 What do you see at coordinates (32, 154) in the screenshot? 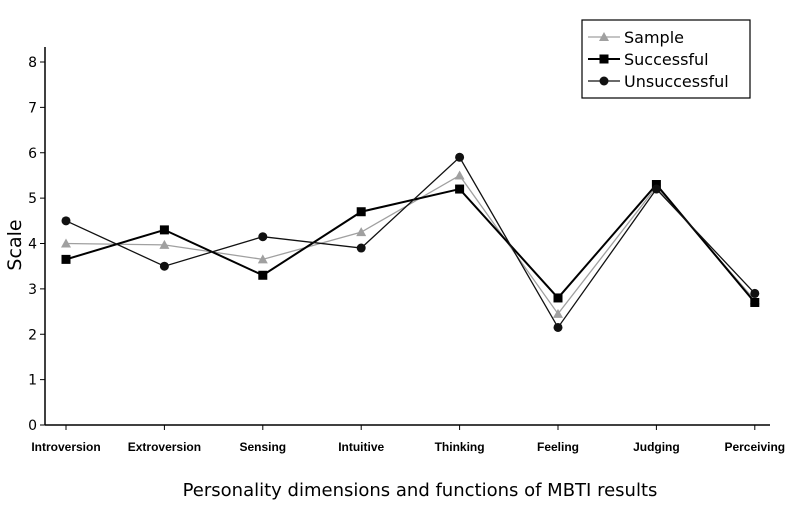
I see `y-tick-label: 6` at bounding box center [32, 154].